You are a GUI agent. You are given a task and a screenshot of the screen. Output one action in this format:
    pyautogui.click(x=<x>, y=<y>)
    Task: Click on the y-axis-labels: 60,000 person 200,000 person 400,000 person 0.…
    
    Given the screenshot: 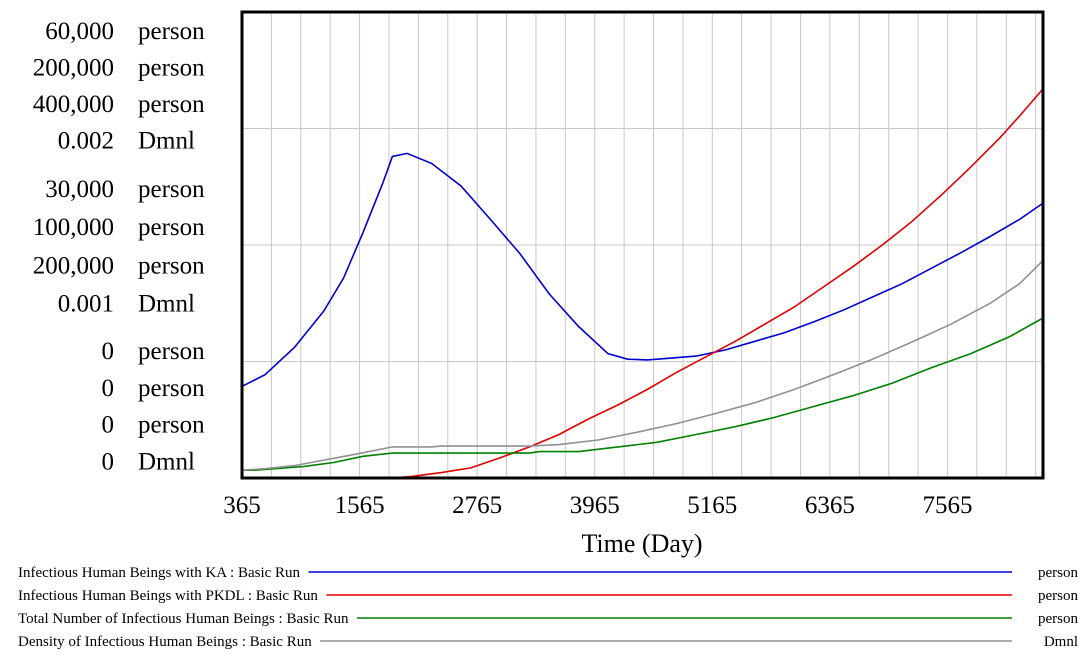 What is the action you would take?
    pyautogui.click(x=119, y=246)
    